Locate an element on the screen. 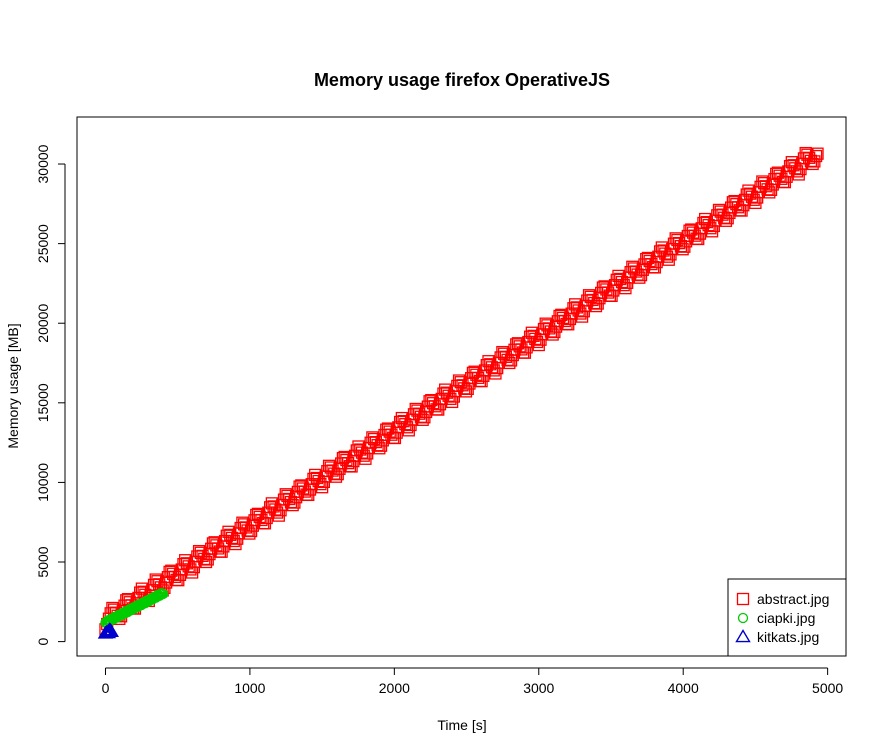 This screenshot has width=886, height=754. y-axis: 0 5000 10000 15000 20000 25000 30000 is located at coordinates (50, 395).